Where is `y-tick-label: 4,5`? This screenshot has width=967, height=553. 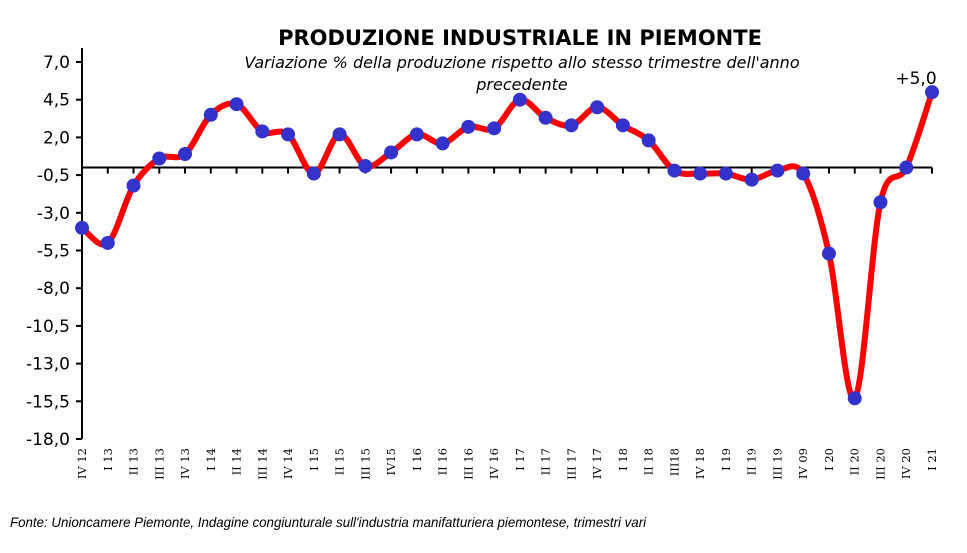 y-tick-label: 4,5 is located at coordinates (56, 101).